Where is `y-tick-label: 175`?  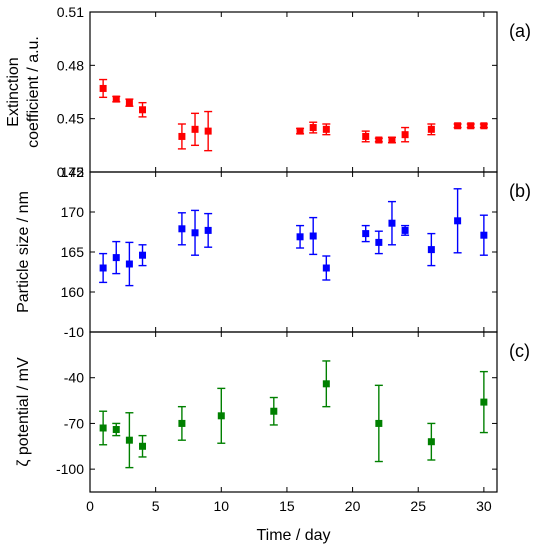
y-tick-label: 175 is located at coordinates (73, 172).